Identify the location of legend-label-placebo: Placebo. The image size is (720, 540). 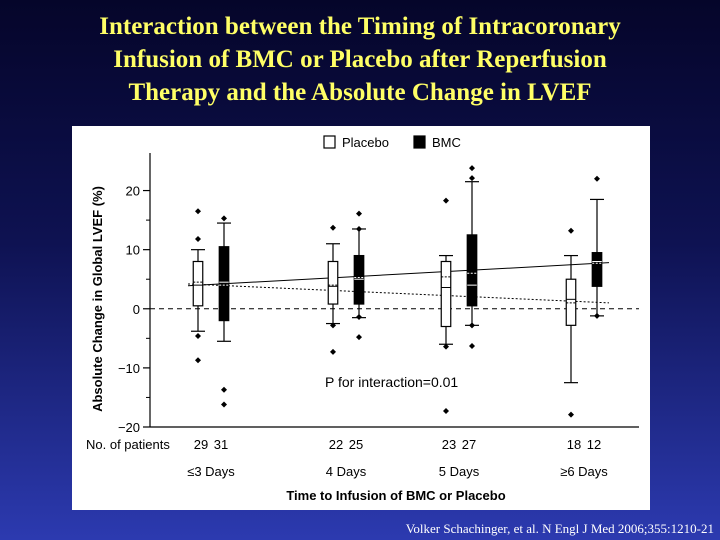
(365, 142).